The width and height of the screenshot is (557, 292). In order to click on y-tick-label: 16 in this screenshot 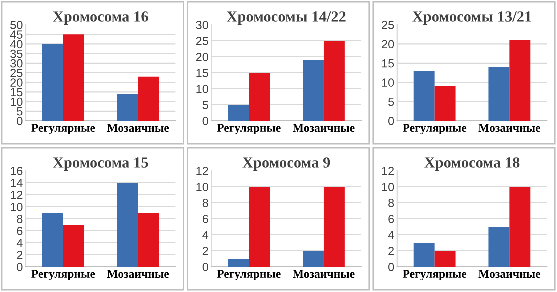, I will do `click(16, 171)`.